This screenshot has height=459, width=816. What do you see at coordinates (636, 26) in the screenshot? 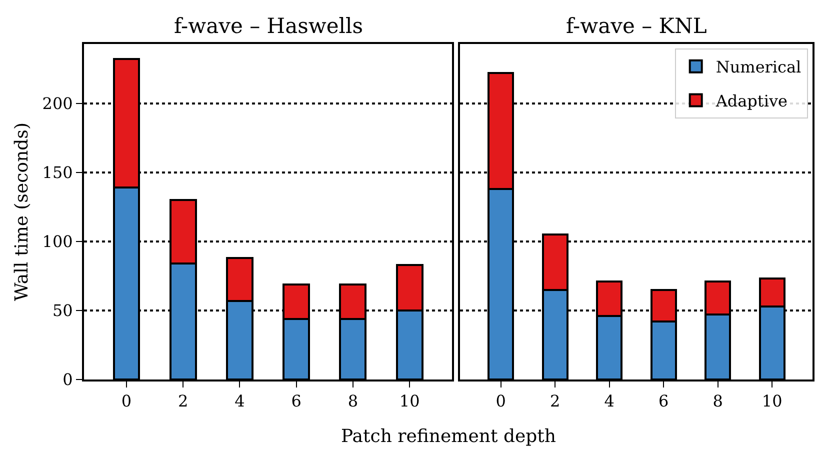
I see `chart-title: f-wave – KNL` at bounding box center [636, 26].